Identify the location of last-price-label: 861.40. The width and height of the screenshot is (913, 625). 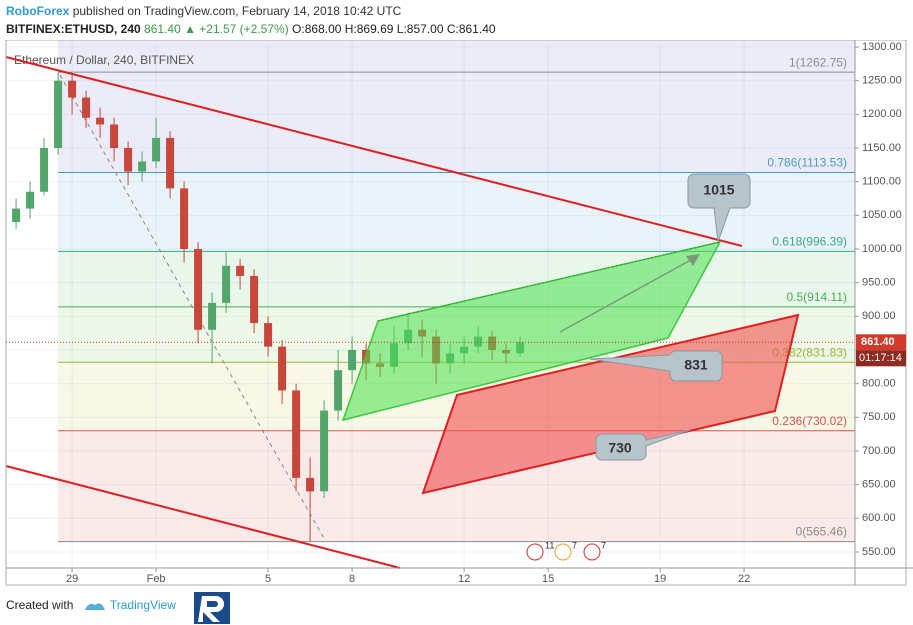
(878, 342).